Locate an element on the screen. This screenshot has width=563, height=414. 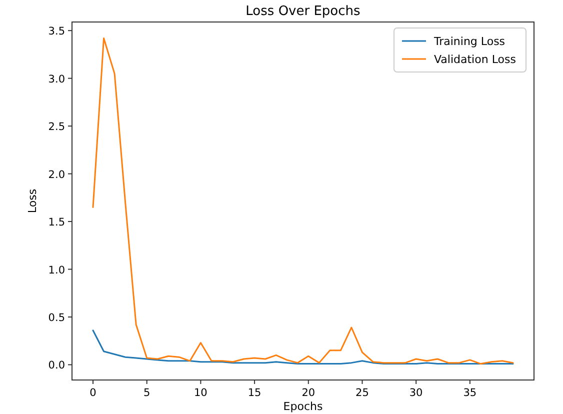
y-tick-label: 0.5 is located at coordinates (56, 318).